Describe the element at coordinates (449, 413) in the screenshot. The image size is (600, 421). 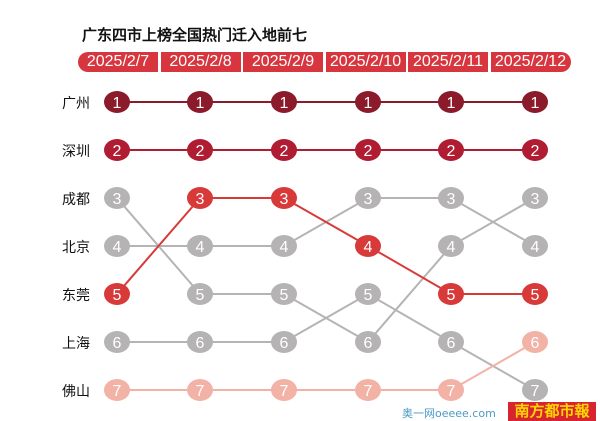
I see `logo-subtext: 奥一网oeeee.com` at that location.